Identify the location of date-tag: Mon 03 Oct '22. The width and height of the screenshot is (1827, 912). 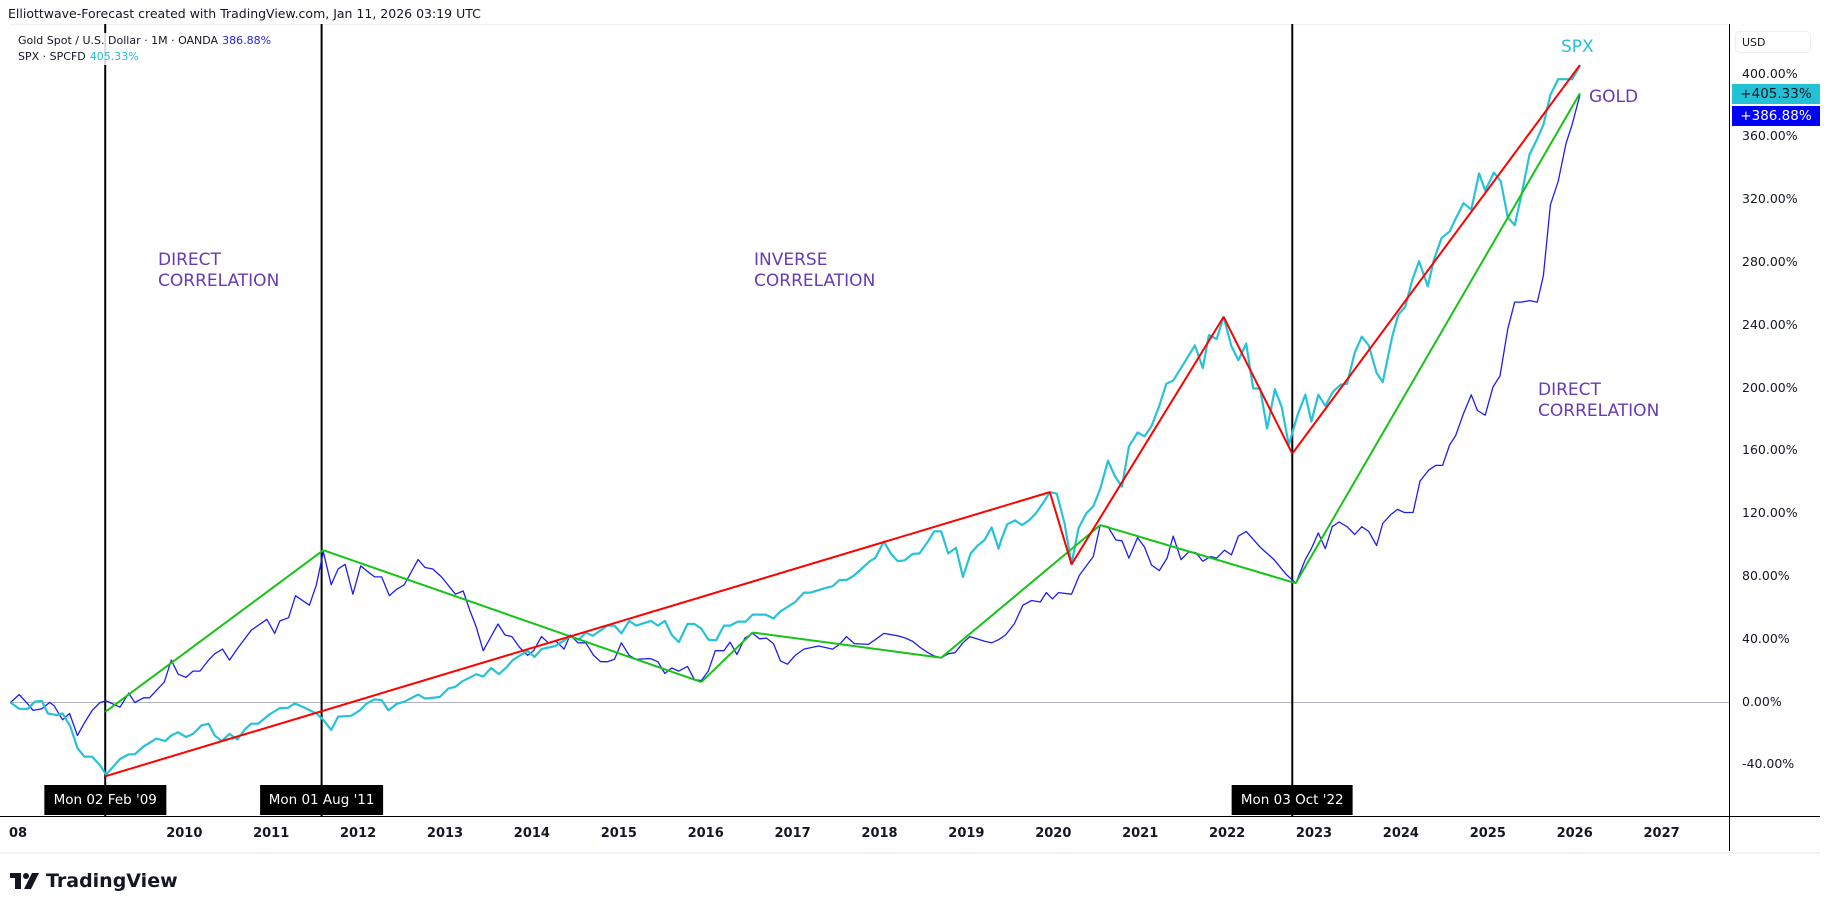
(1292, 800).